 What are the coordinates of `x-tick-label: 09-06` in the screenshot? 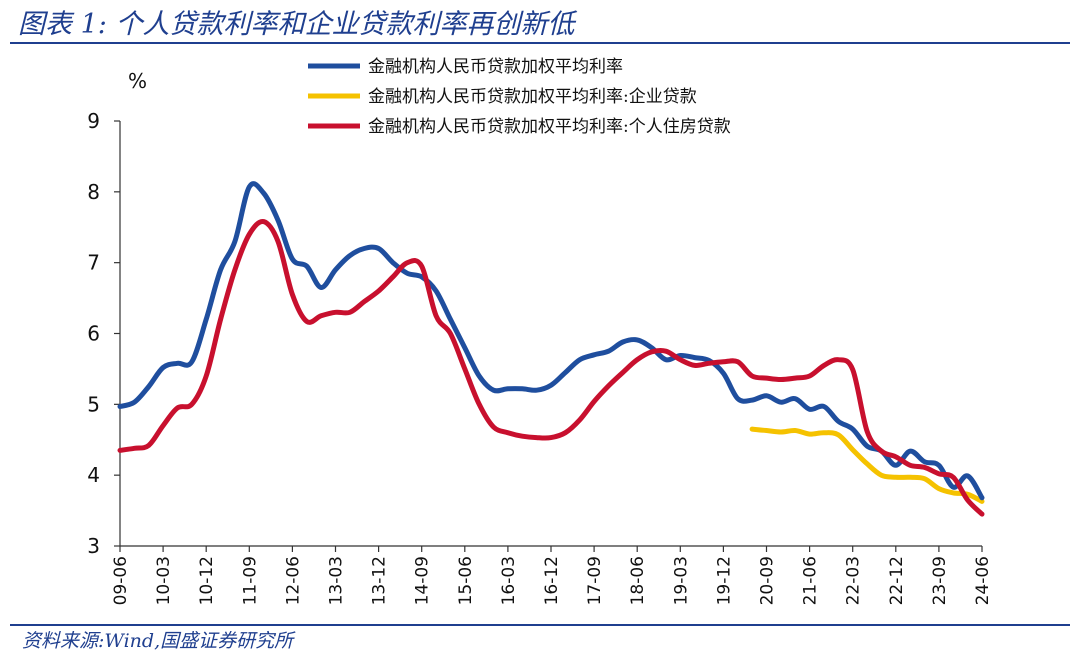 It's located at (121, 580).